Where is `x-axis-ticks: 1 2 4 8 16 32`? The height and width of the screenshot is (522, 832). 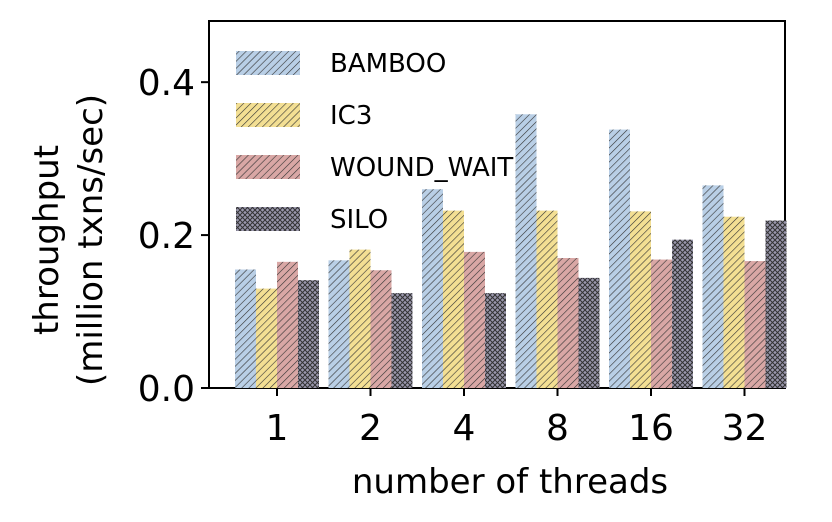
x-axis-ticks: 1 2 4 8 16 32 is located at coordinates (517, 418).